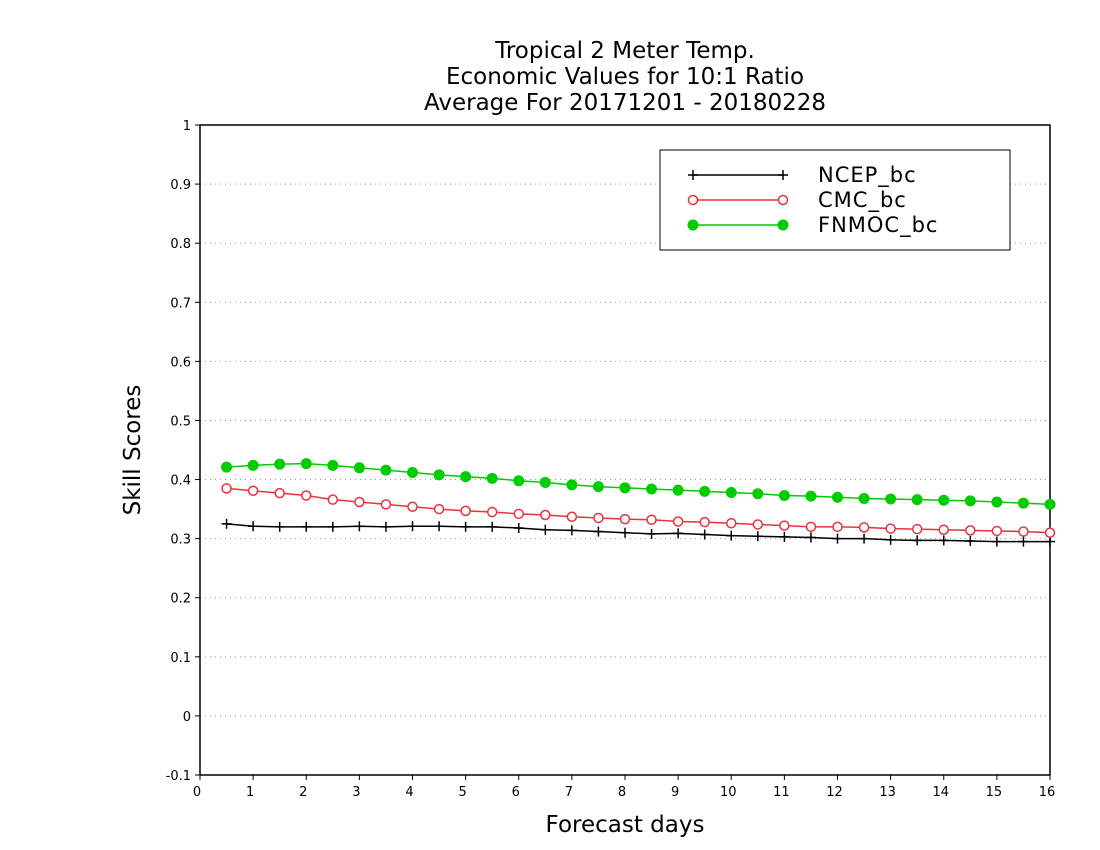 The image size is (1100, 850). I want to click on y-tick-label: 0.6, so click(180, 362).